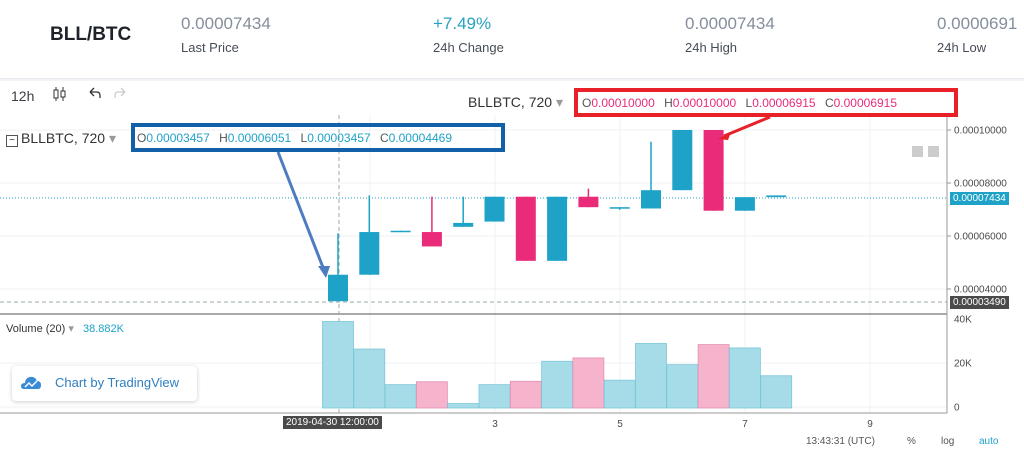 The height and width of the screenshot is (455, 1024). I want to click on series-label-red: BLLBTC, 720 ▾, so click(515, 102).